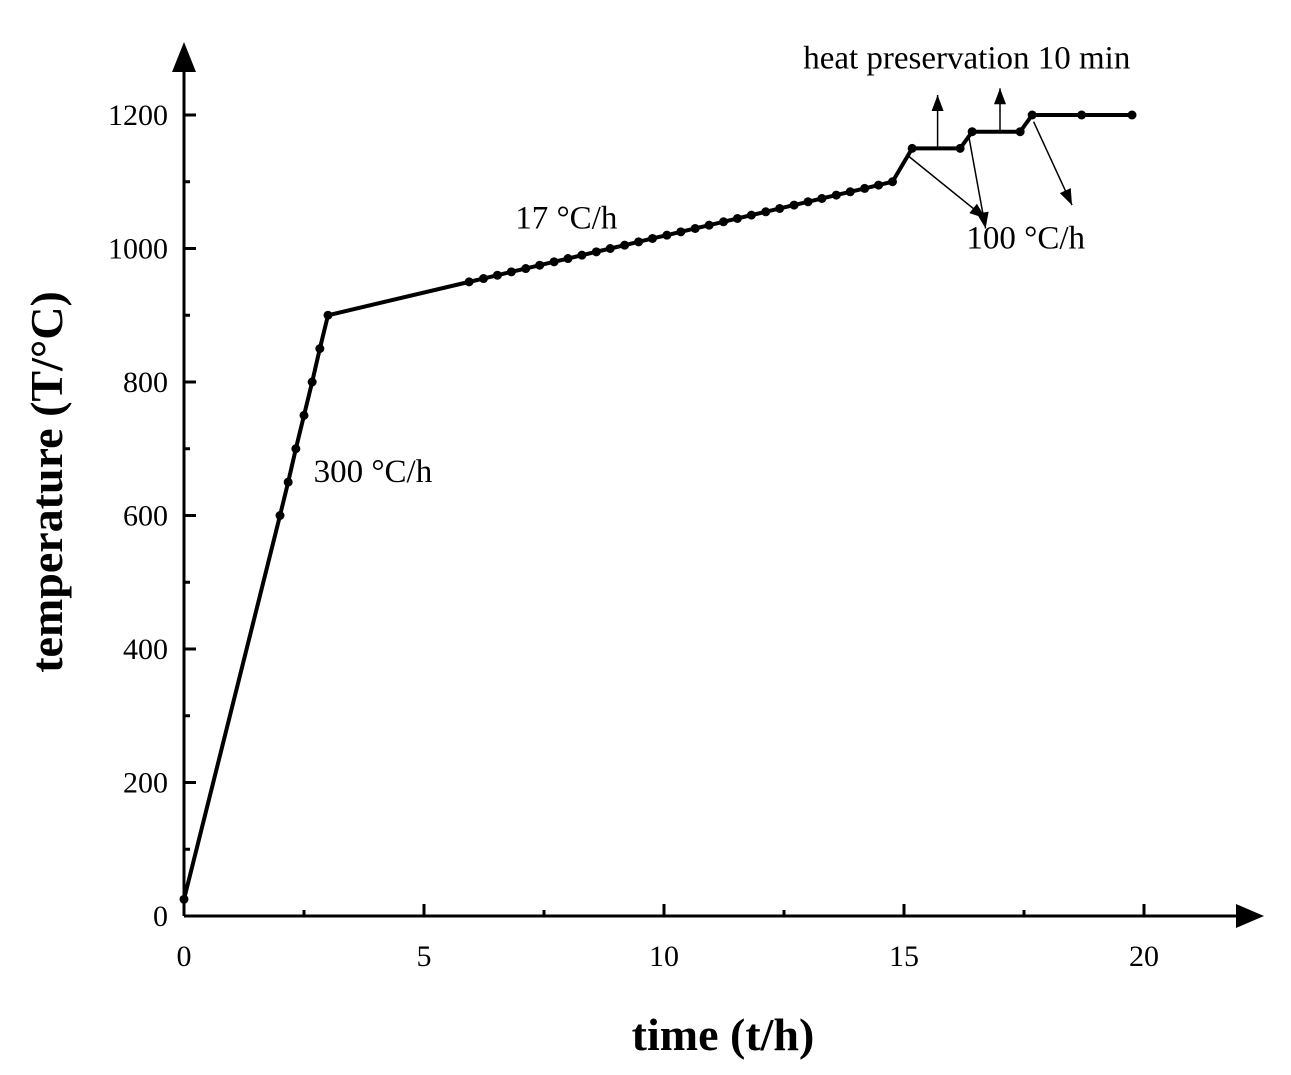 The height and width of the screenshot is (1075, 1291). I want to click on x-tick-label: 5, so click(424, 956).